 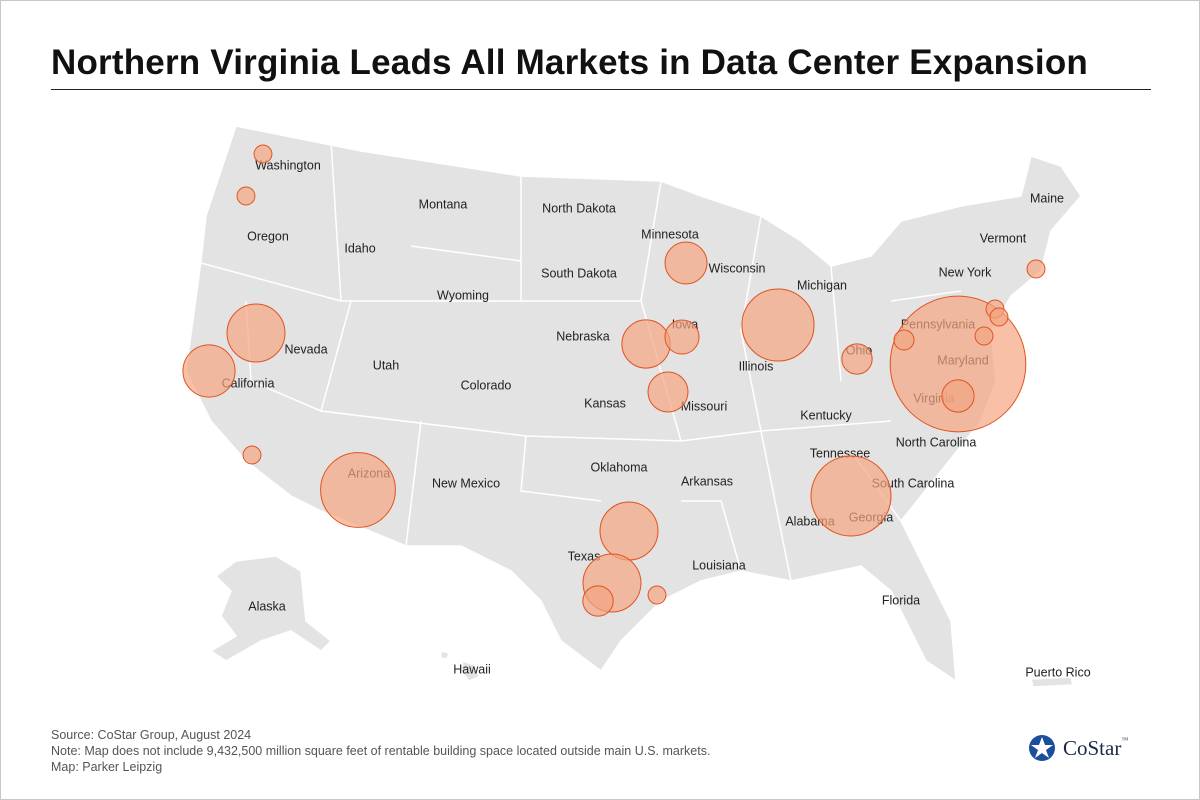 I want to click on state-label: Texas, so click(x=584, y=556).